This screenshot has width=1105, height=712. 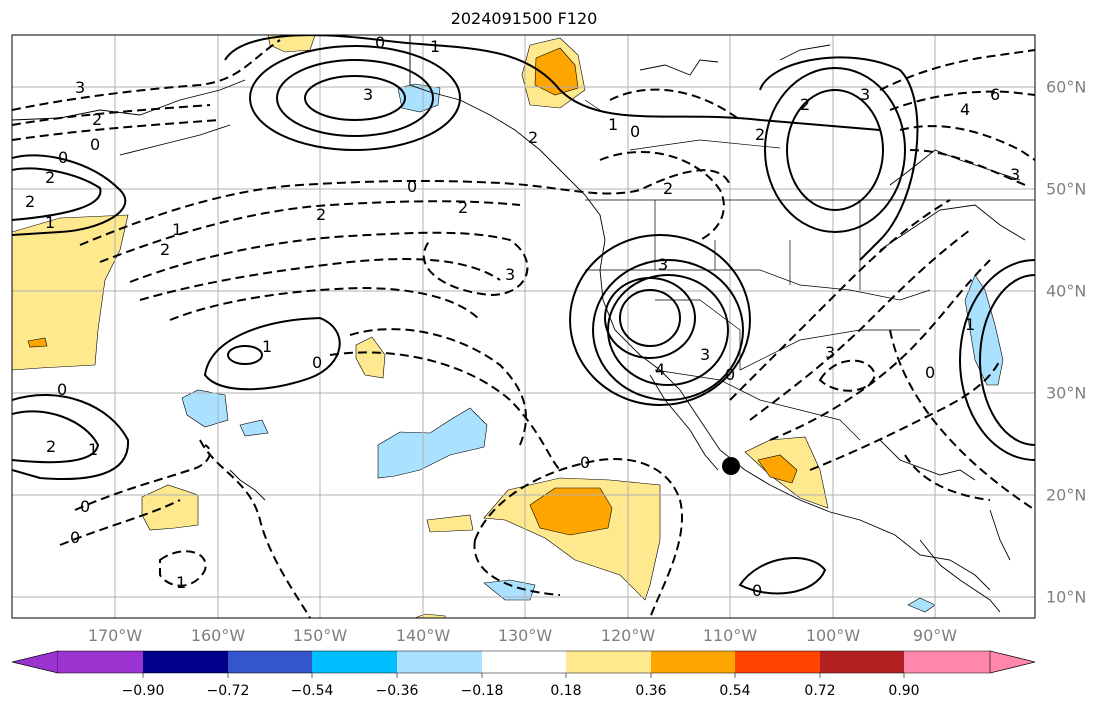 I want to click on longitude-label: 90°W, so click(x=935, y=635).